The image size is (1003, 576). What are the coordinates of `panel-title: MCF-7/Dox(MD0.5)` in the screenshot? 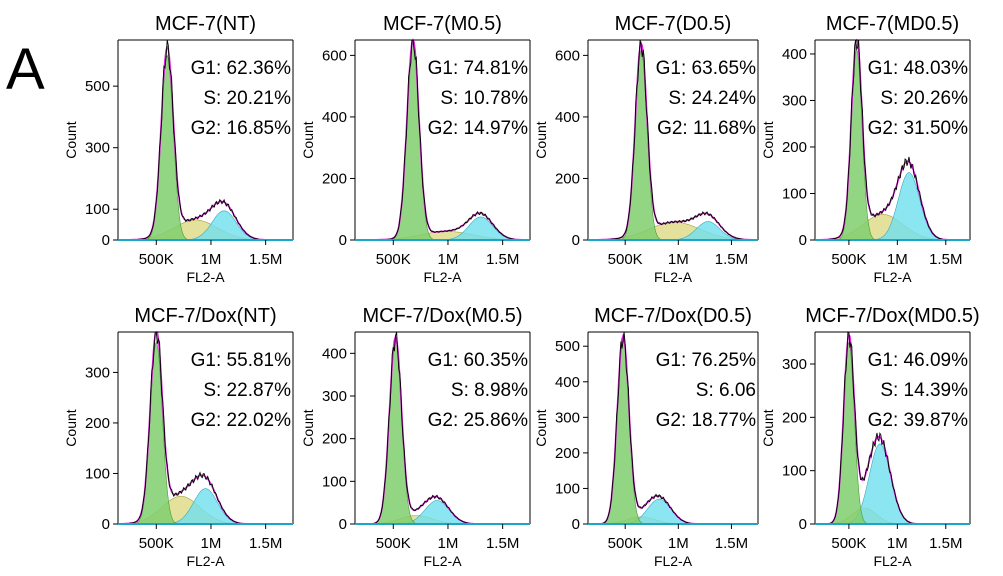 It's located at (892, 316).